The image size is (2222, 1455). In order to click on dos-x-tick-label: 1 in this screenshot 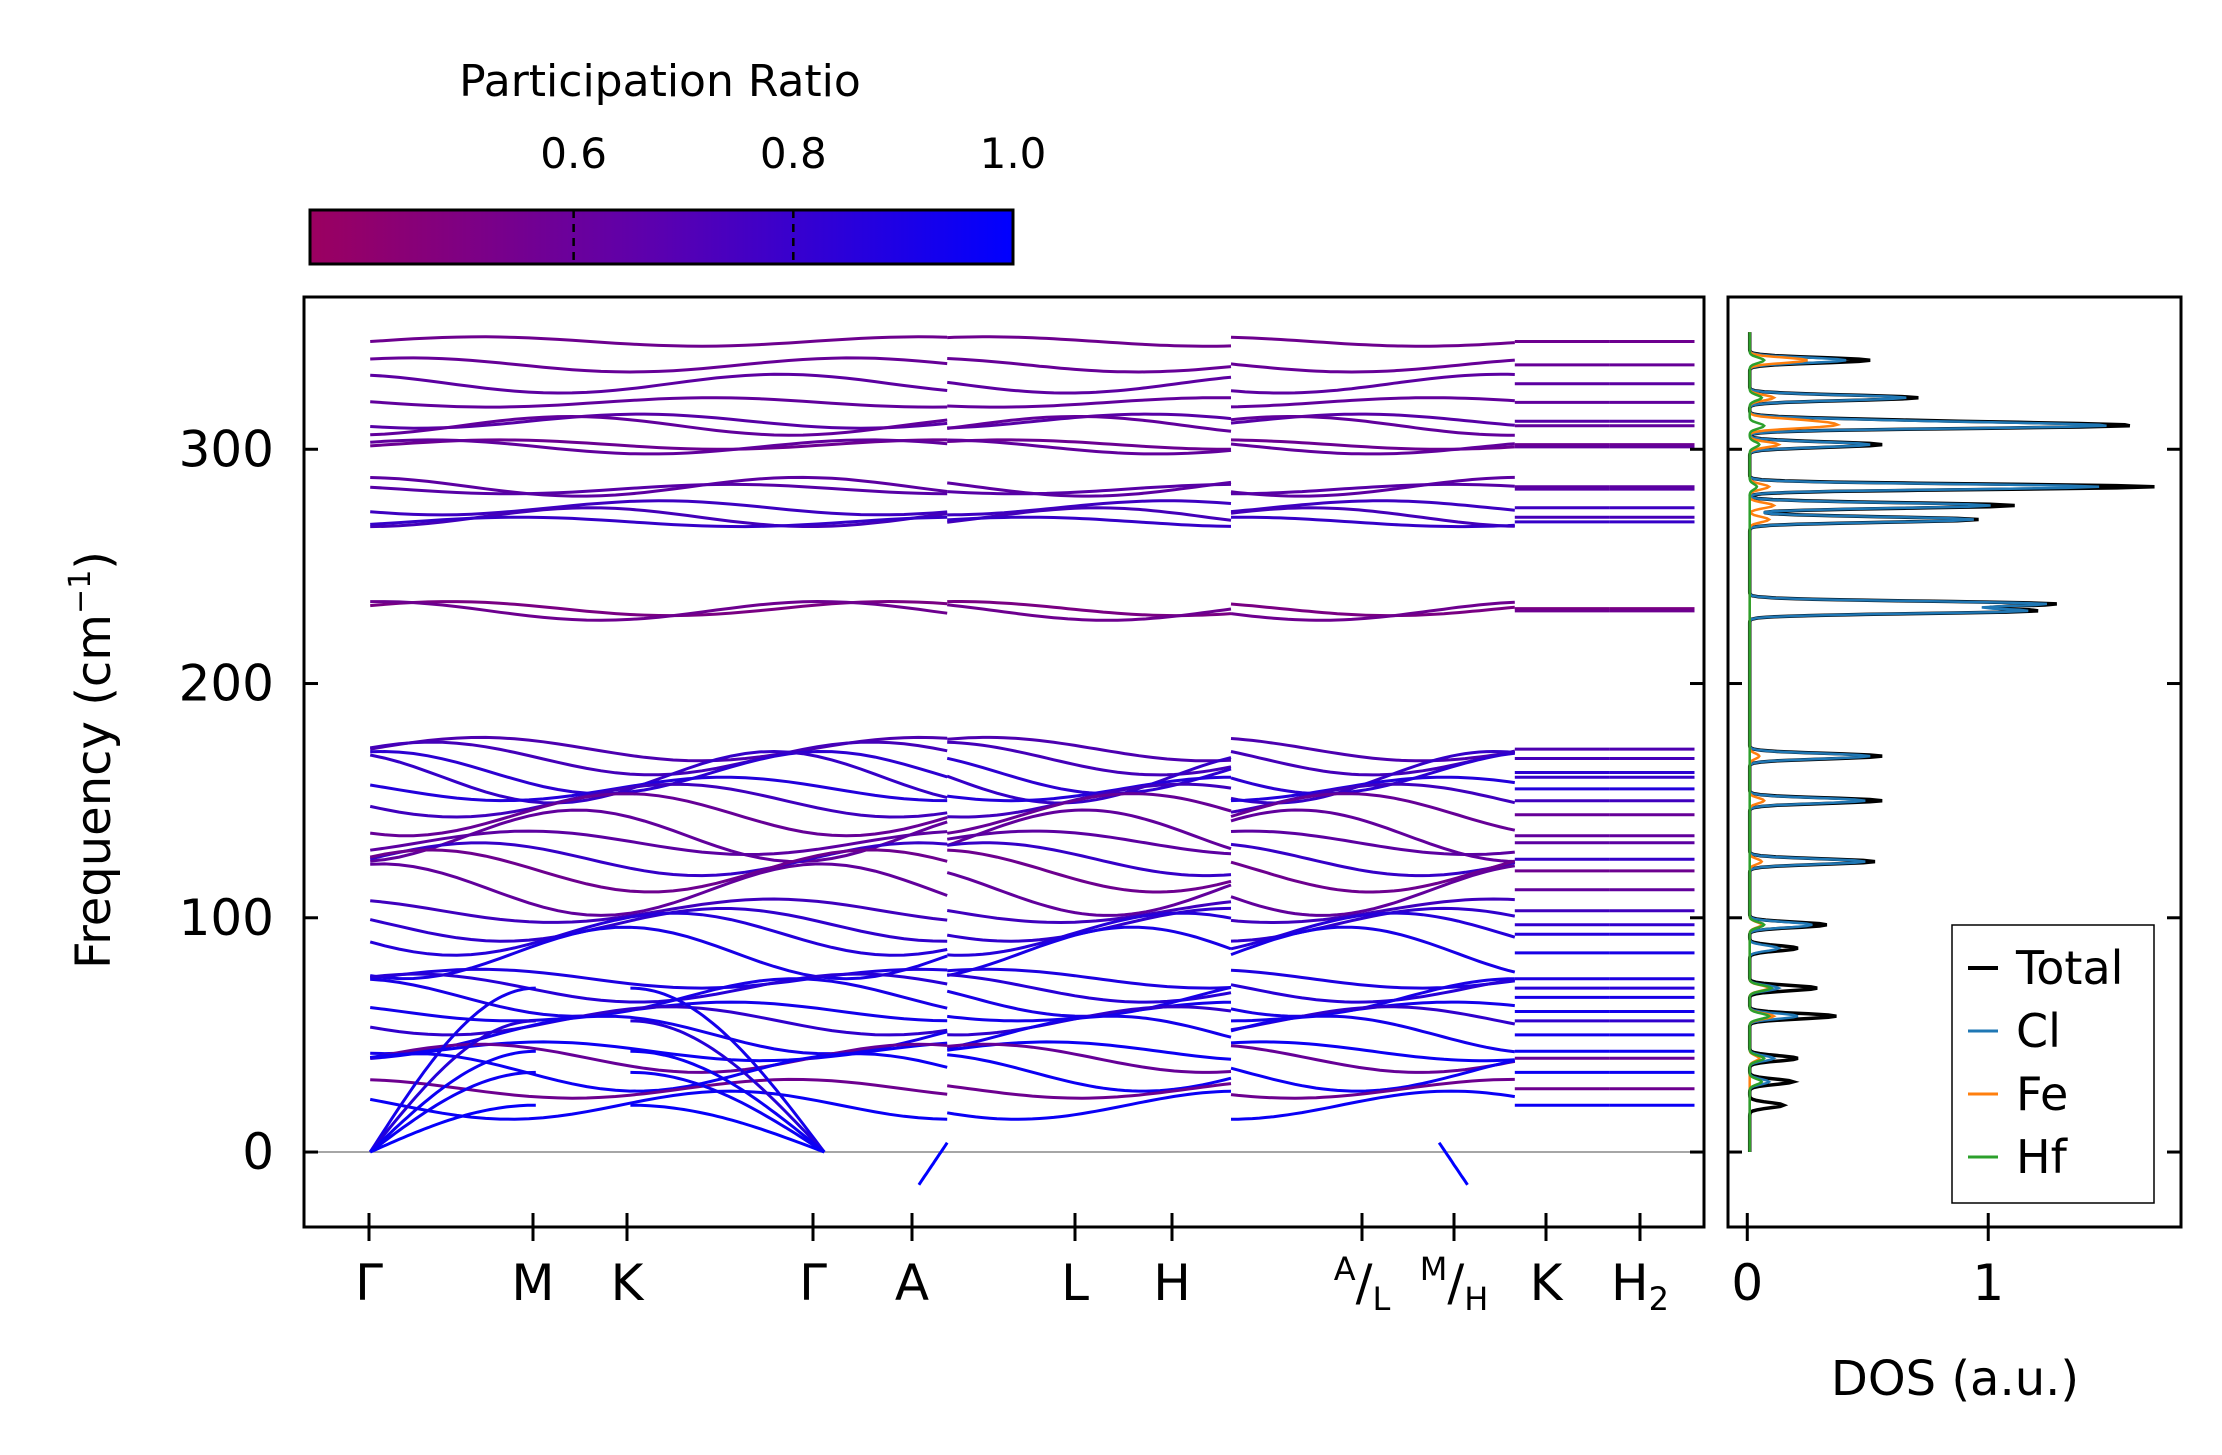, I will do `click(1988, 1283)`.